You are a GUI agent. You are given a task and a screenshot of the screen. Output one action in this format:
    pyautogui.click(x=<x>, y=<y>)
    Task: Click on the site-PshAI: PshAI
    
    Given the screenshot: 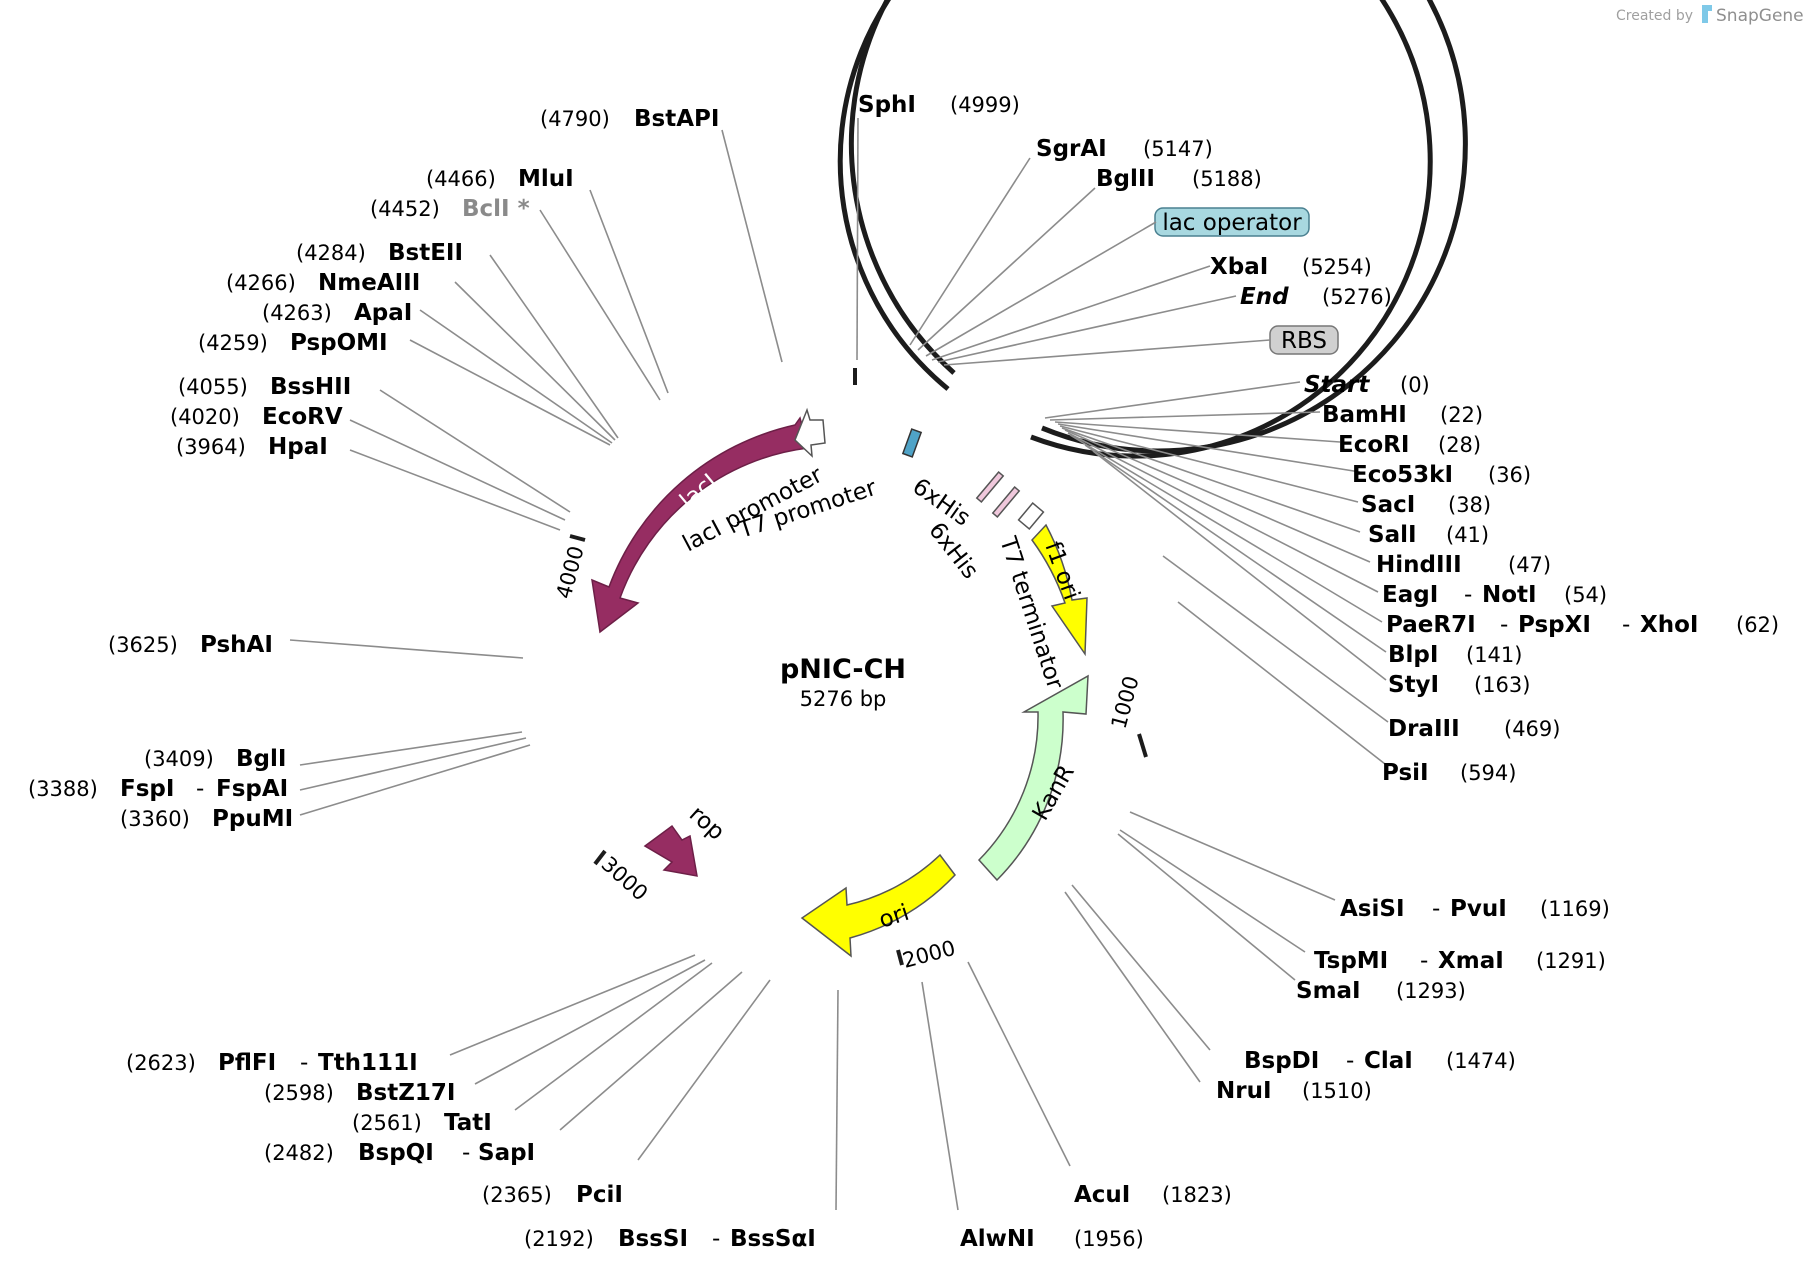 What is the action you would take?
    pyautogui.click(x=236, y=645)
    